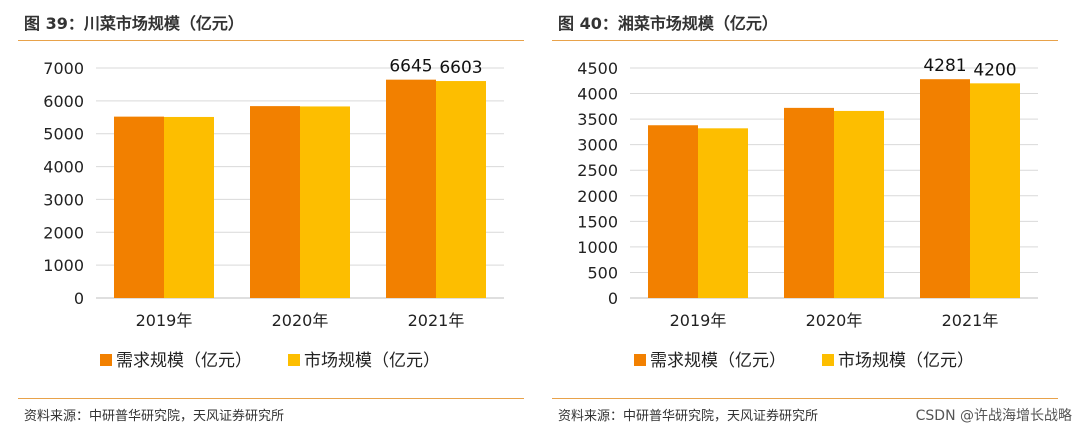 The width and height of the screenshot is (1080, 437). I want to click on data-label: 6603, so click(460, 68).